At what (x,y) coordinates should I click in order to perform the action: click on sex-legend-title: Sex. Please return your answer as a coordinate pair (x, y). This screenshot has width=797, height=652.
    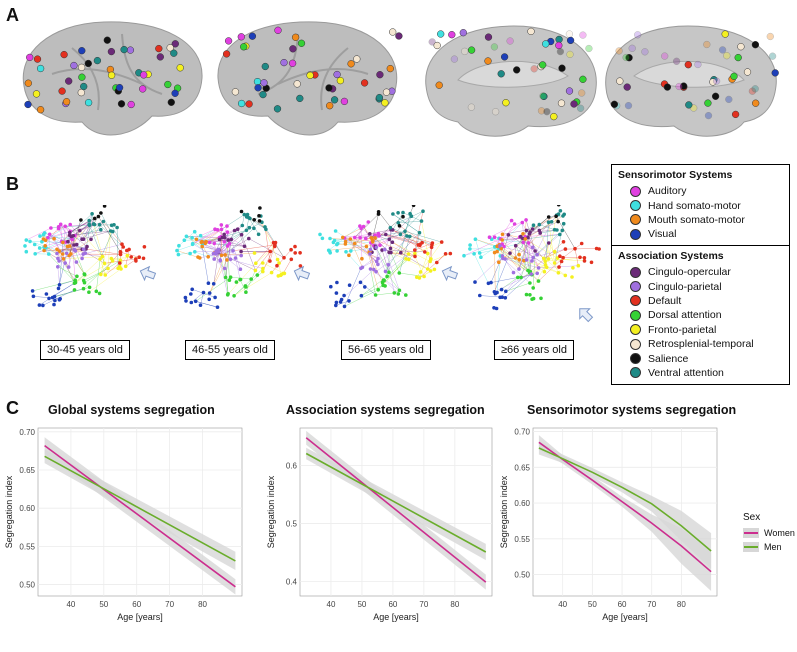
    Looking at the image, I should click on (752, 517).